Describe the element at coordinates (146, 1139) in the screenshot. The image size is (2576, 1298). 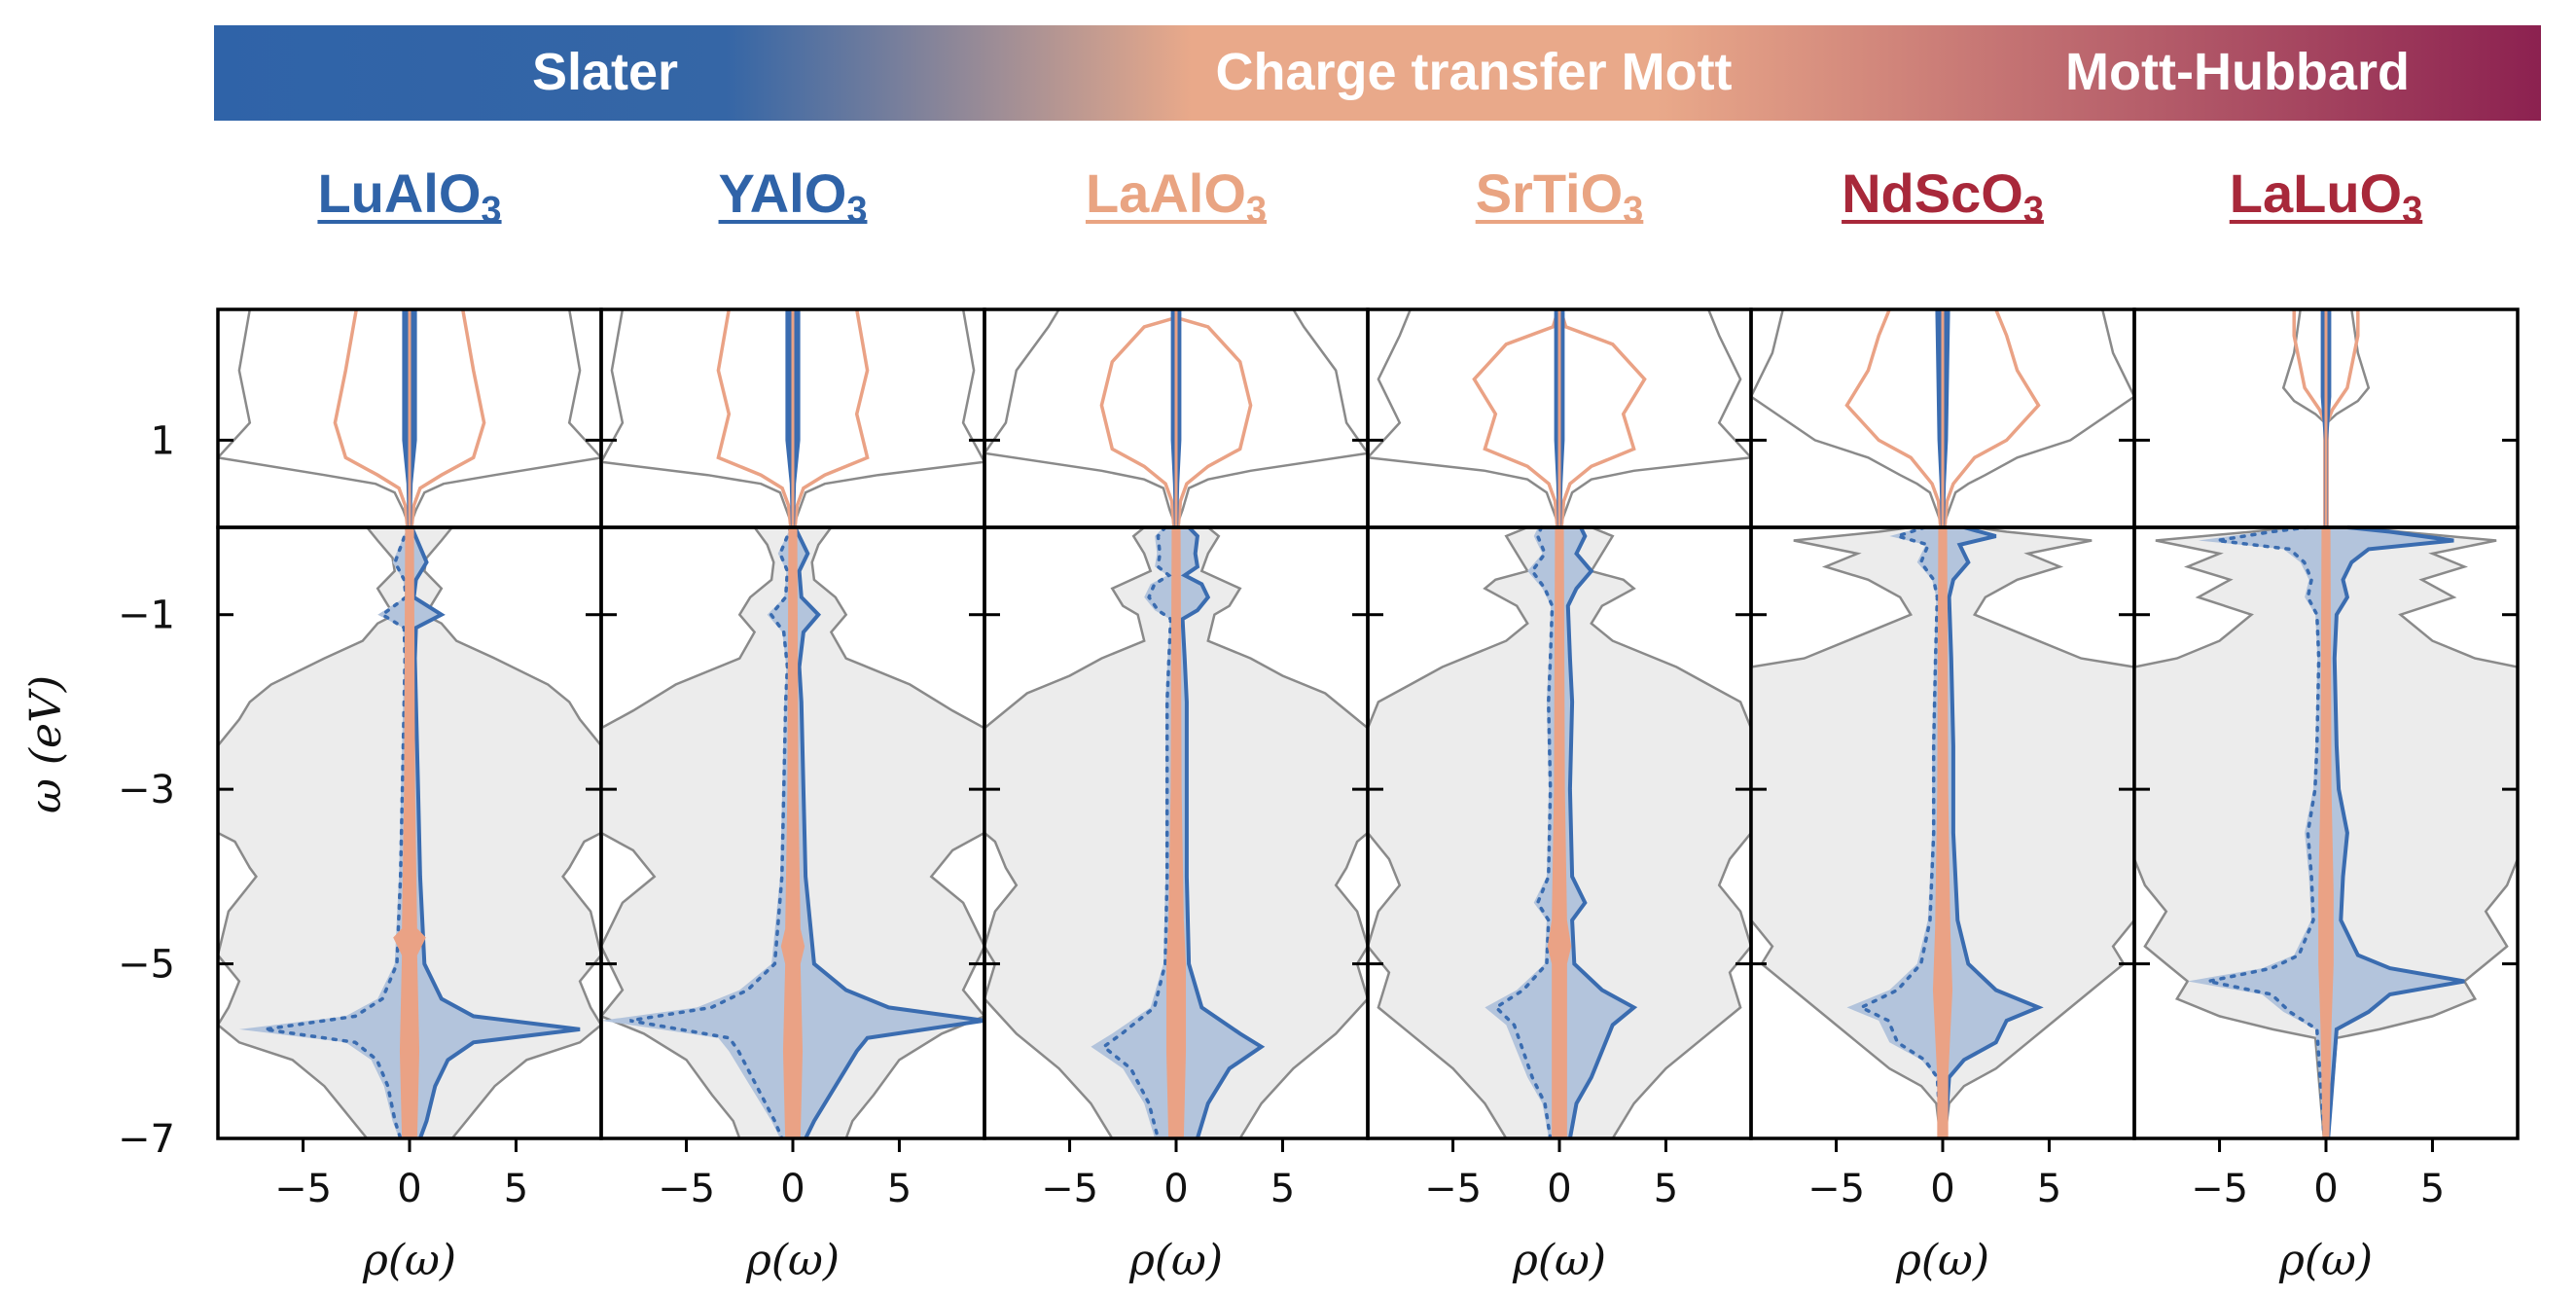
I see `ytick-label-4: −7` at that location.